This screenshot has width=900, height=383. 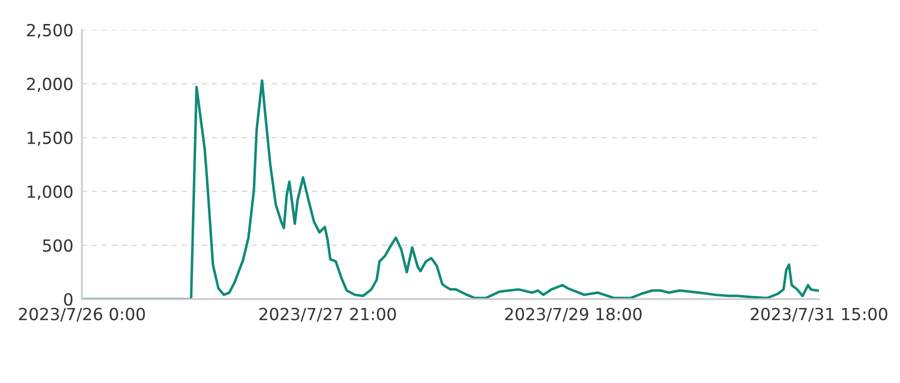 What do you see at coordinates (573, 315) in the screenshot?
I see `x-tick-label: 2023/7/29 18:00` at bounding box center [573, 315].